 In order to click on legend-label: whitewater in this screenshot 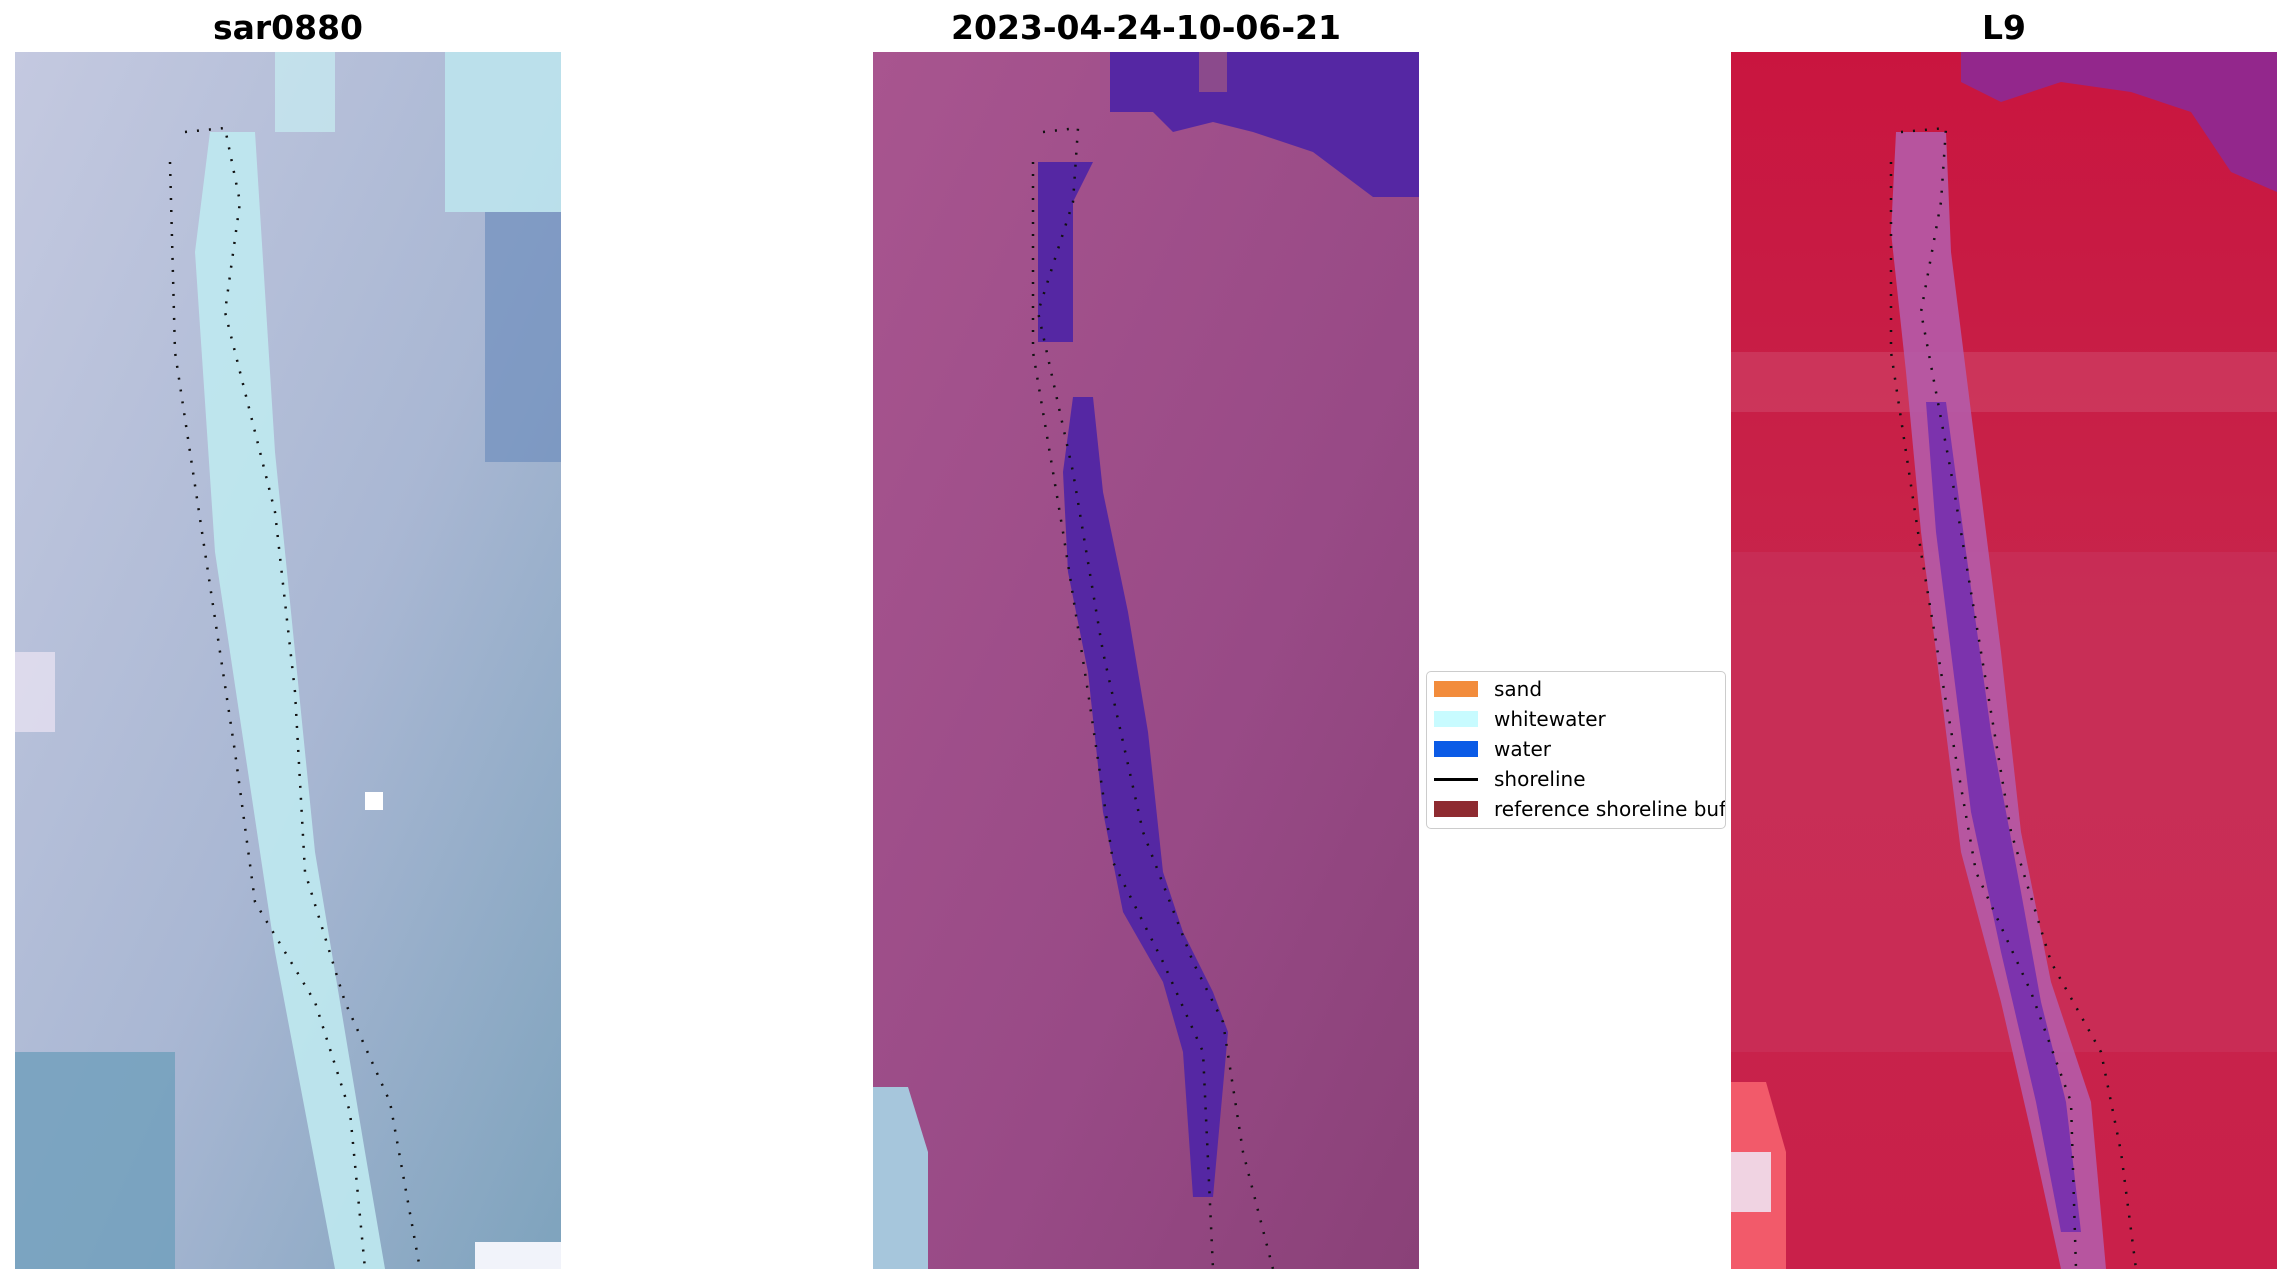, I will do `click(1550, 719)`.